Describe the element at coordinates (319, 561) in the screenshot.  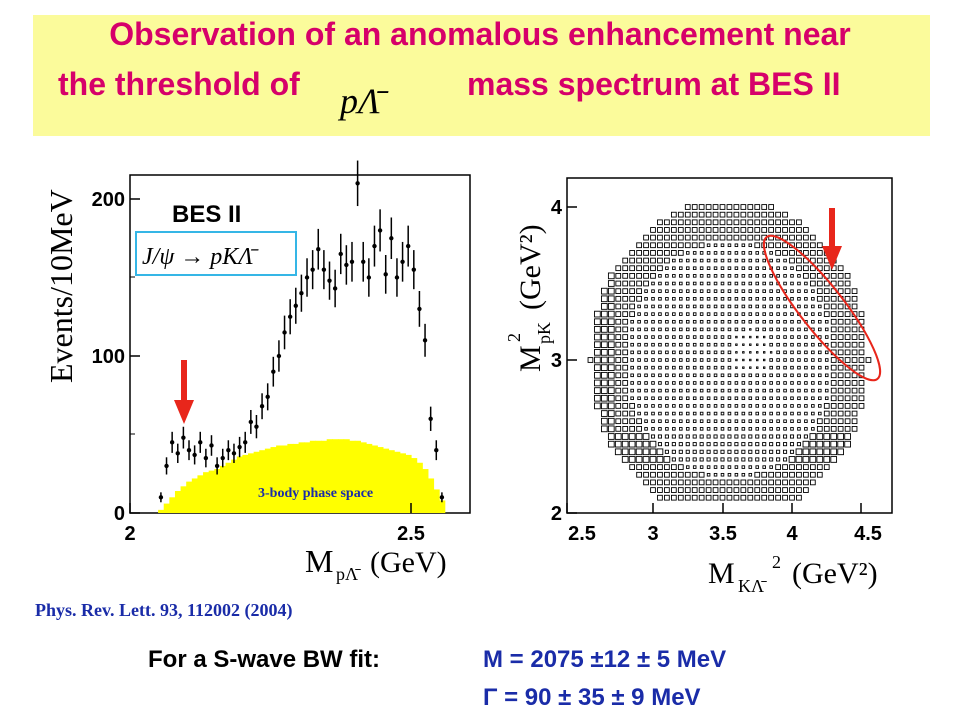
I see `left-xlabel: M` at that location.